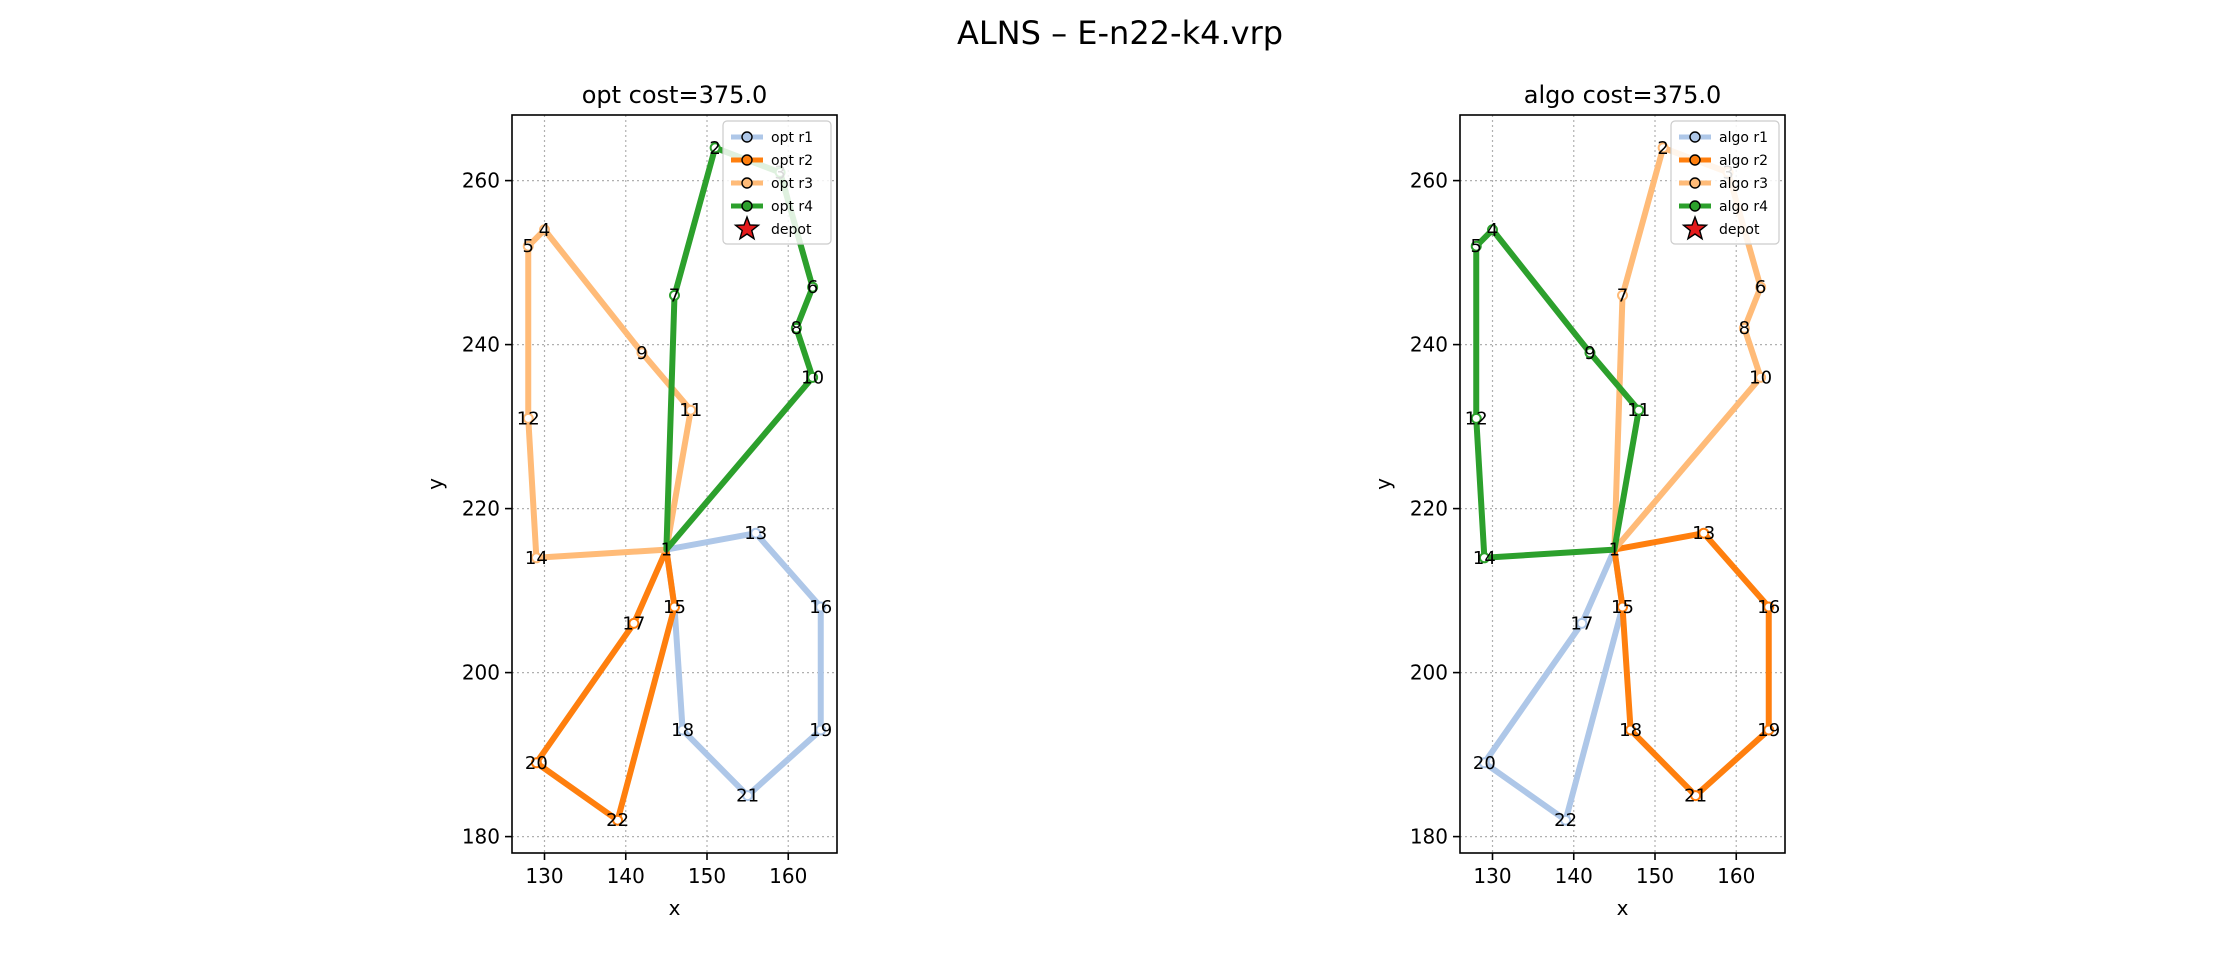 Image resolution: width=2240 pixels, height=960 pixels. Describe the element at coordinates (1553, 685) in the screenshot. I see `route-line-r1` at that location.